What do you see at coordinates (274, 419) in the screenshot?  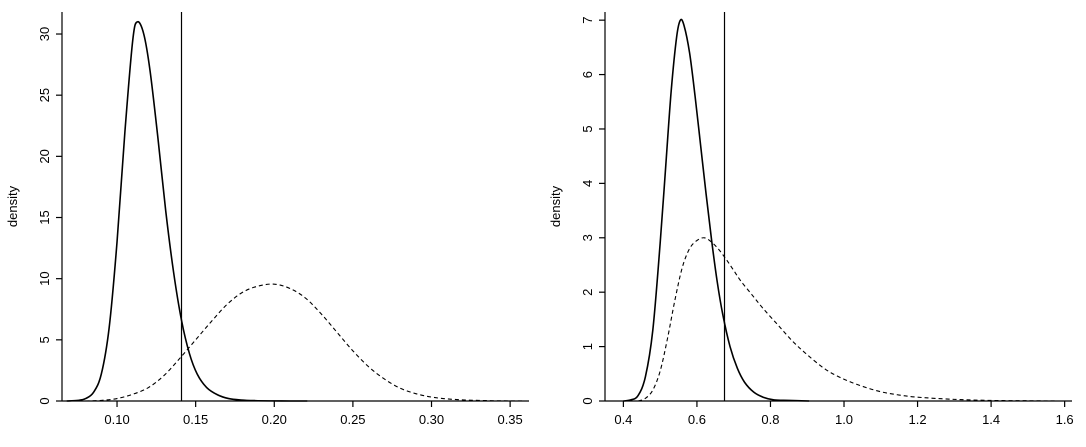 I see `x-tick-label: 0.20` at bounding box center [274, 419].